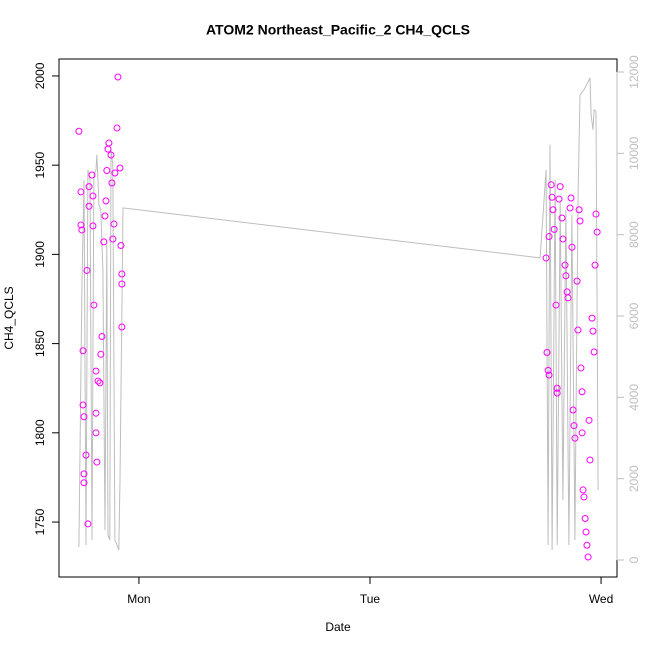 The width and height of the screenshot is (650, 650). What do you see at coordinates (40, 164) in the screenshot?
I see `y-tick-label: 1950` at bounding box center [40, 164].